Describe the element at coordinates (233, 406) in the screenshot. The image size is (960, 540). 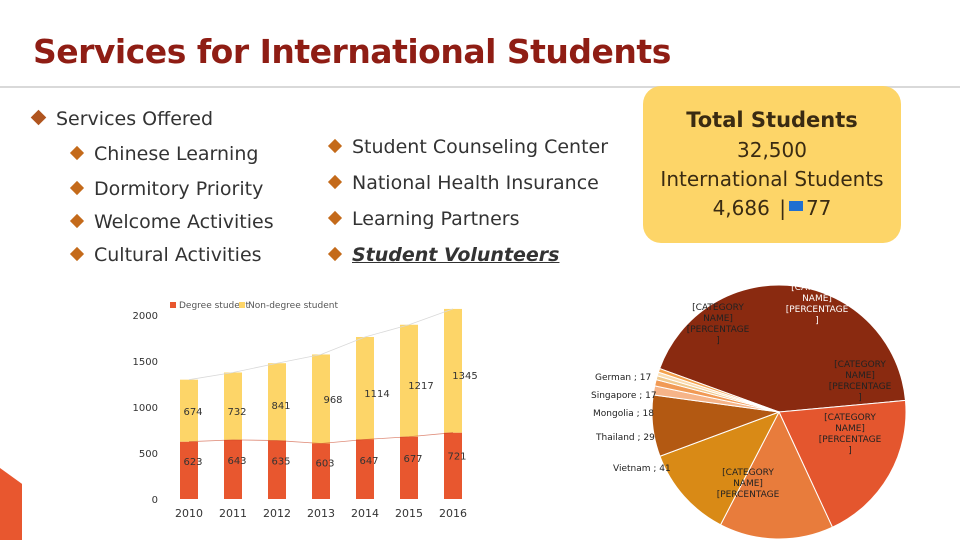
I see `bar-non-degree-2011` at that location.